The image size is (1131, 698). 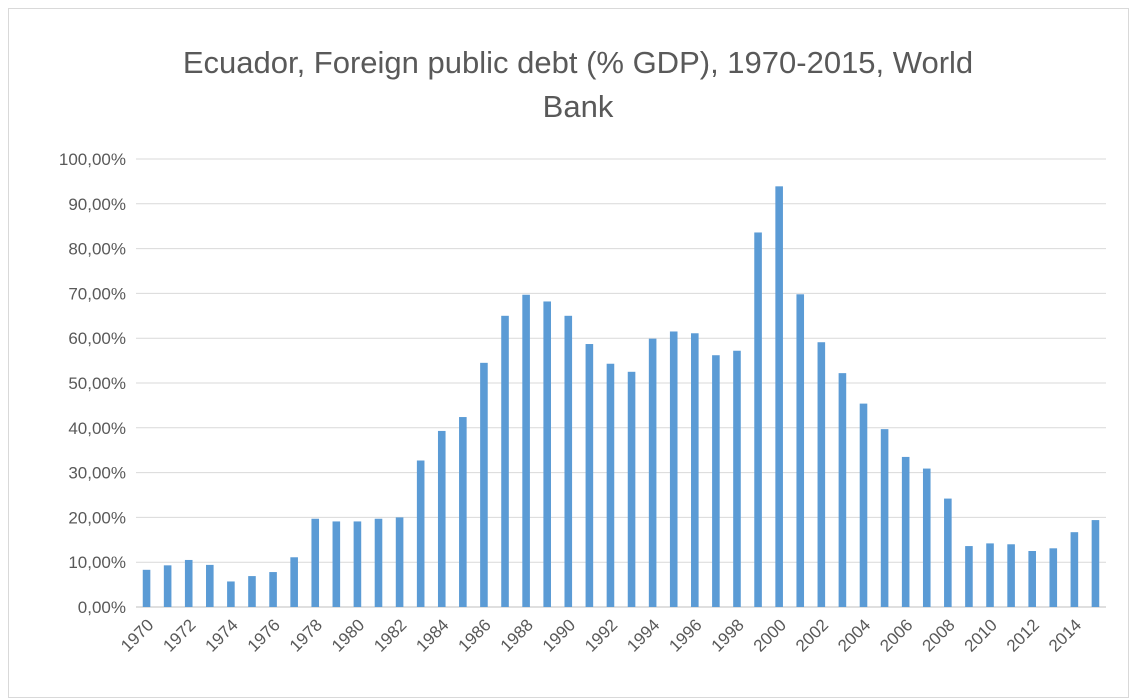 What do you see at coordinates (102, 607) in the screenshot?
I see `y-tick-label: 0,00%` at bounding box center [102, 607].